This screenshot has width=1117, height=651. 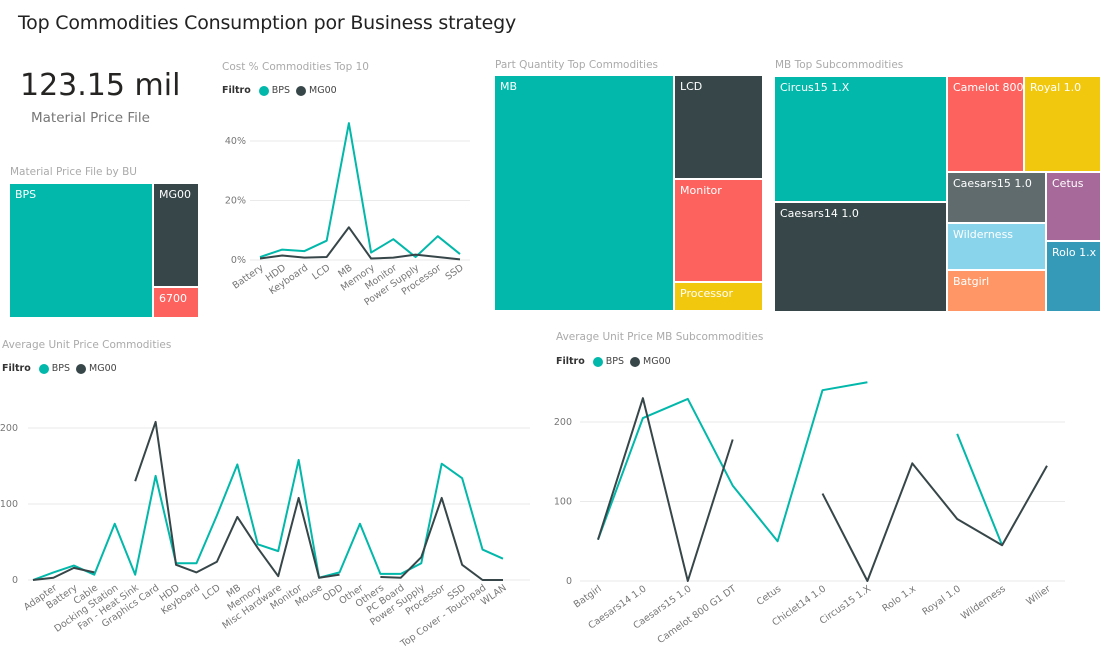 What do you see at coordinates (235, 201) in the screenshot?
I see `y-tick-label: 20%` at bounding box center [235, 201].